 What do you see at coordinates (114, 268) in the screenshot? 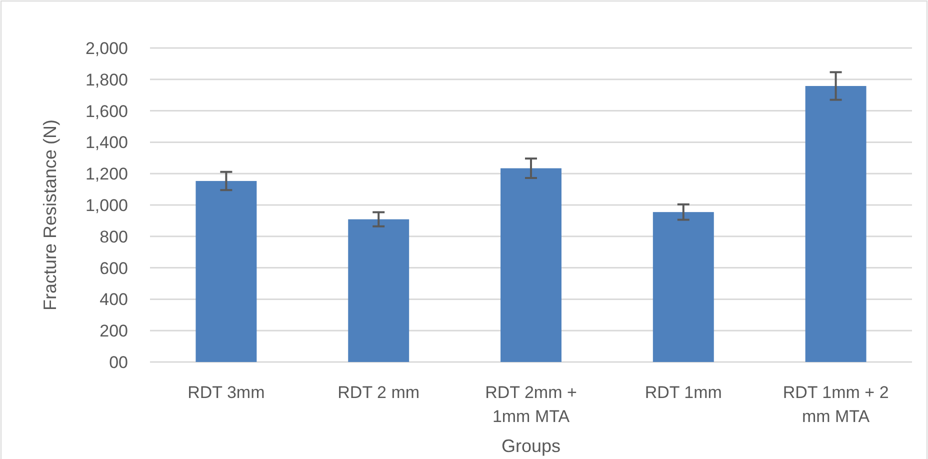
I see `y-tick-label: 600` at bounding box center [114, 268].